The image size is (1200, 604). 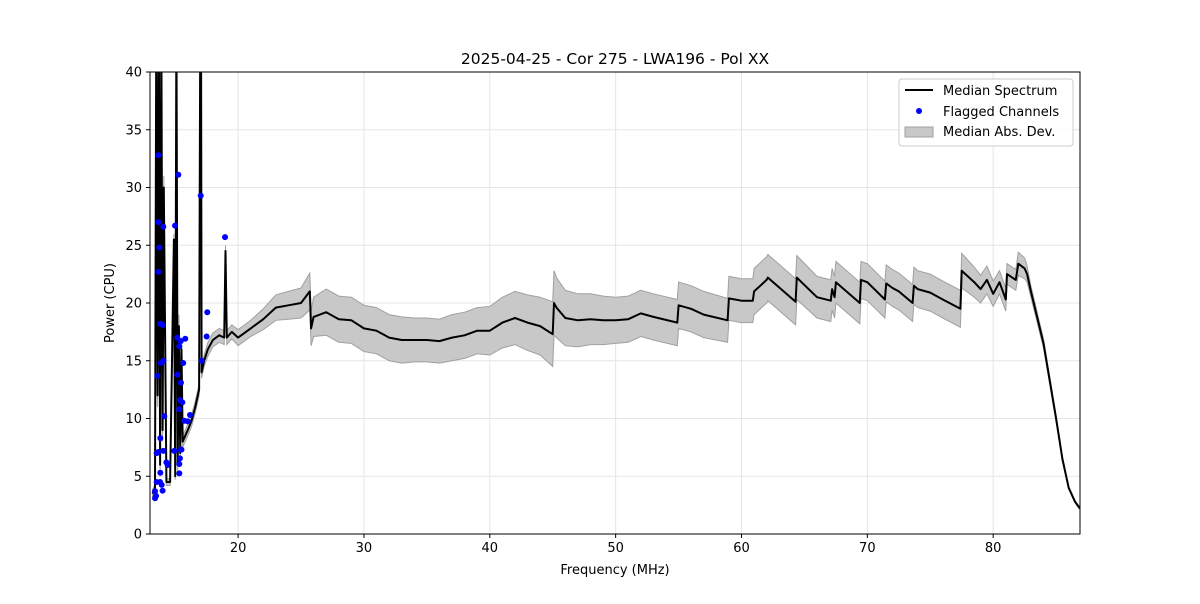 What do you see at coordinates (110, 303) in the screenshot?
I see `y-axis-label: Power (CPU)` at bounding box center [110, 303].